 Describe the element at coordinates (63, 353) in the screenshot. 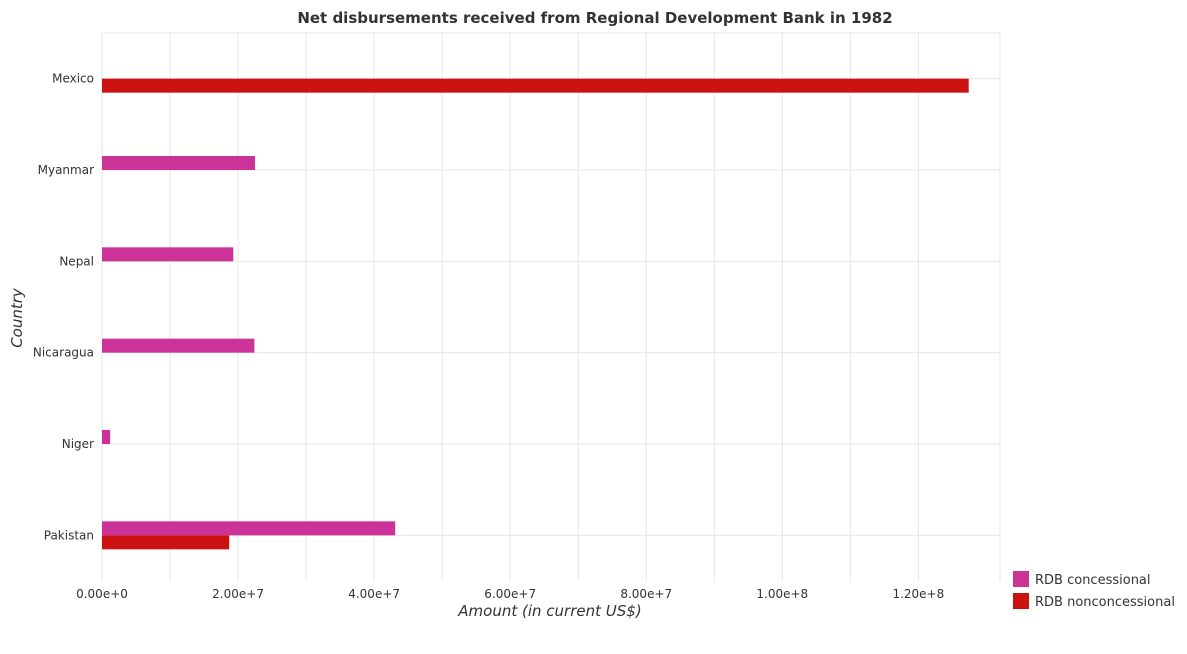

I see `y-tick-label-nicaragua: Nicaragua` at that location.